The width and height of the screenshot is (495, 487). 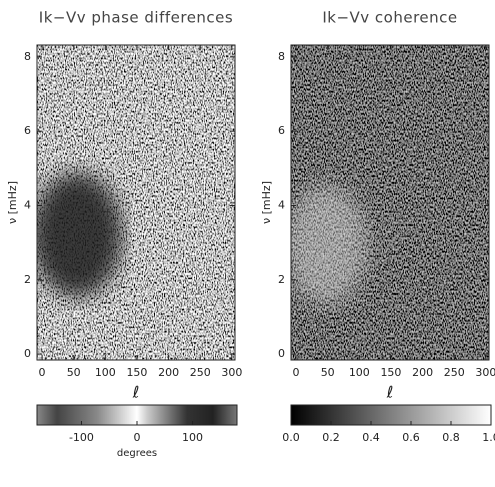 What do you see at coordinates (371, 437) in the screenshot?
I see `colorbar-tick-label: 0.4` at bounding box center [371, 437].